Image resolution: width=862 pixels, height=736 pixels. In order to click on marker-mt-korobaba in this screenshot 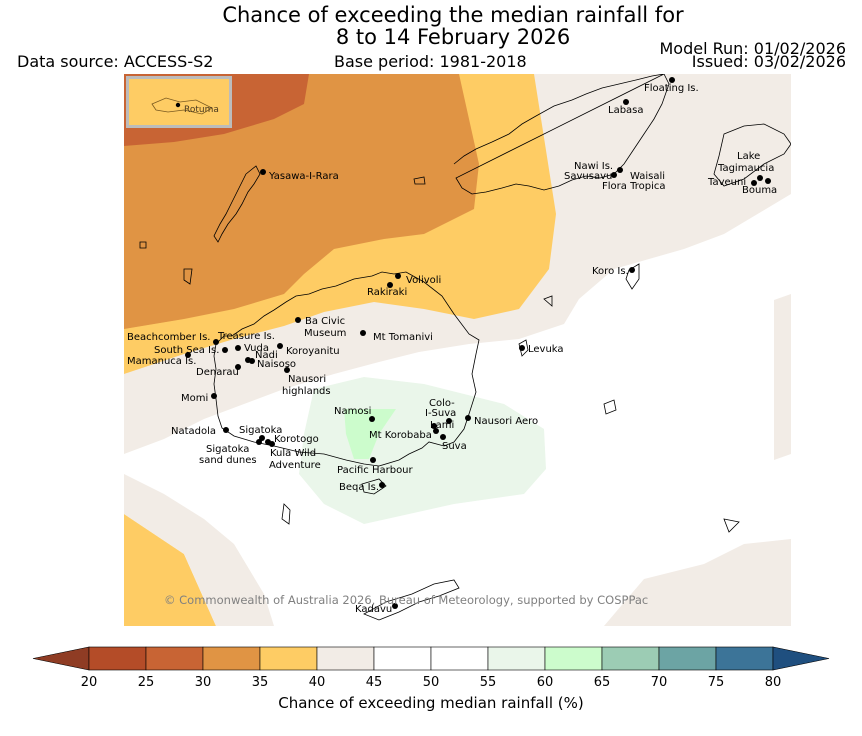, I will do `click(436, 431)`.